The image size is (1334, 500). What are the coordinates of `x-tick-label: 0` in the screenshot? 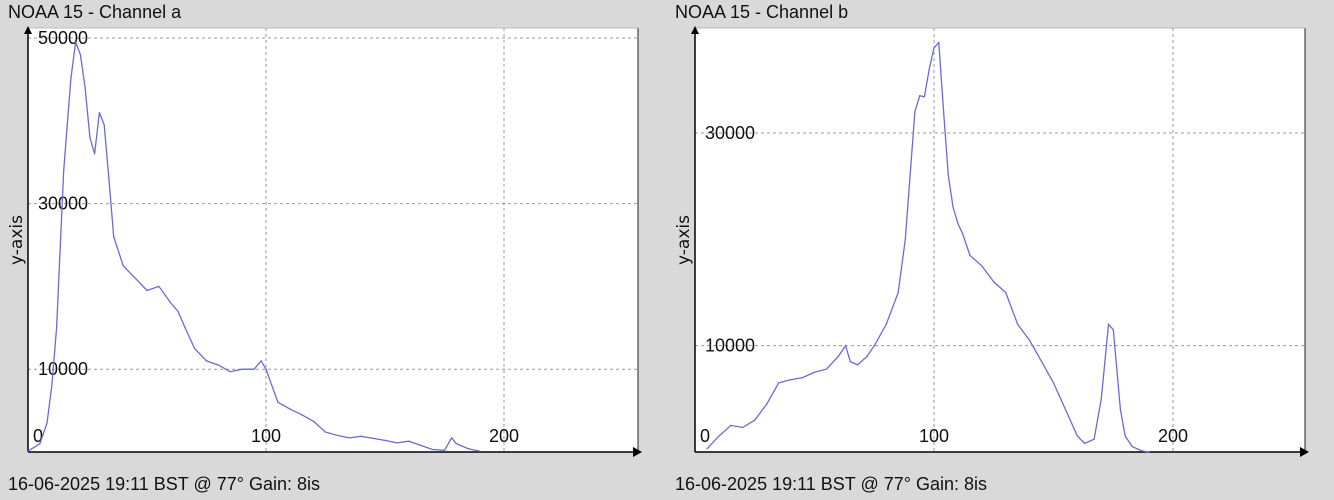 It's located at (705, 436).